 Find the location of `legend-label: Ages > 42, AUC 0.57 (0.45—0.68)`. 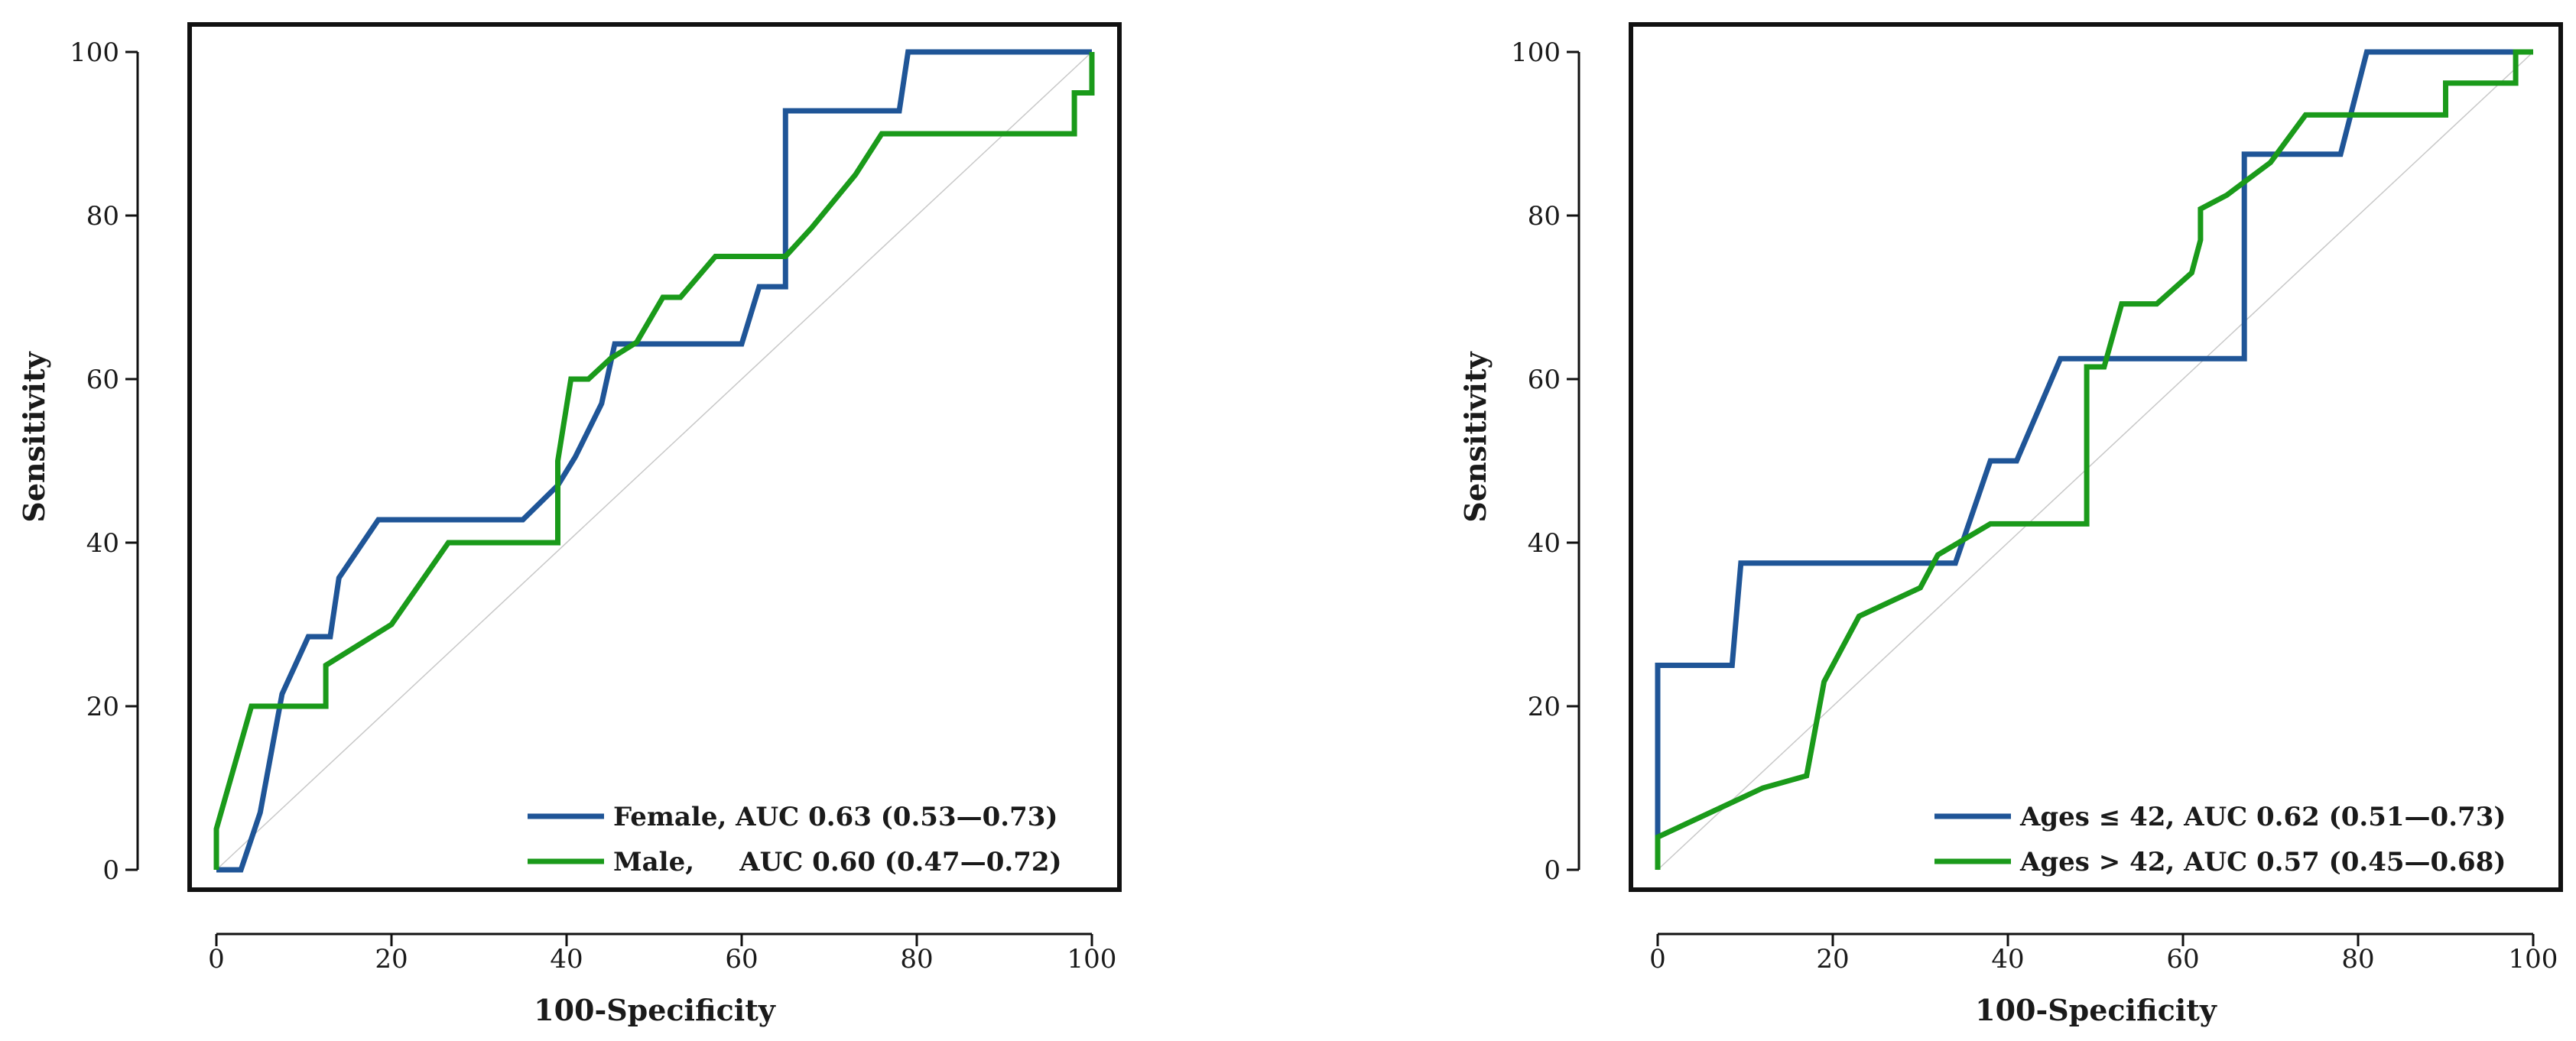

legend-label: Ages > 42, AUC 0.57 (0.45—0.68) is located at coordinates (2262, 862).